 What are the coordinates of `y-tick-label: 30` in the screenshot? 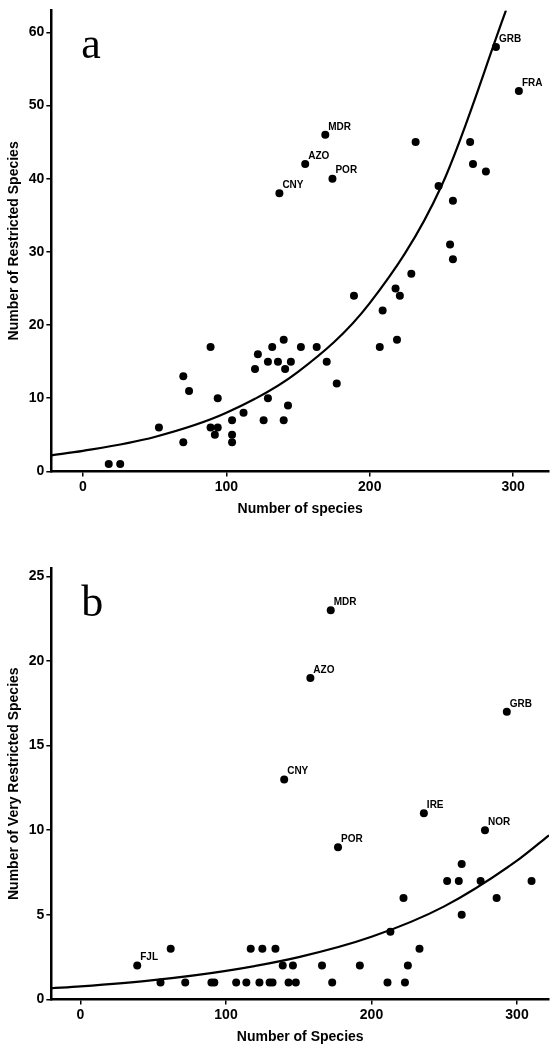 It's located at (36, 250).